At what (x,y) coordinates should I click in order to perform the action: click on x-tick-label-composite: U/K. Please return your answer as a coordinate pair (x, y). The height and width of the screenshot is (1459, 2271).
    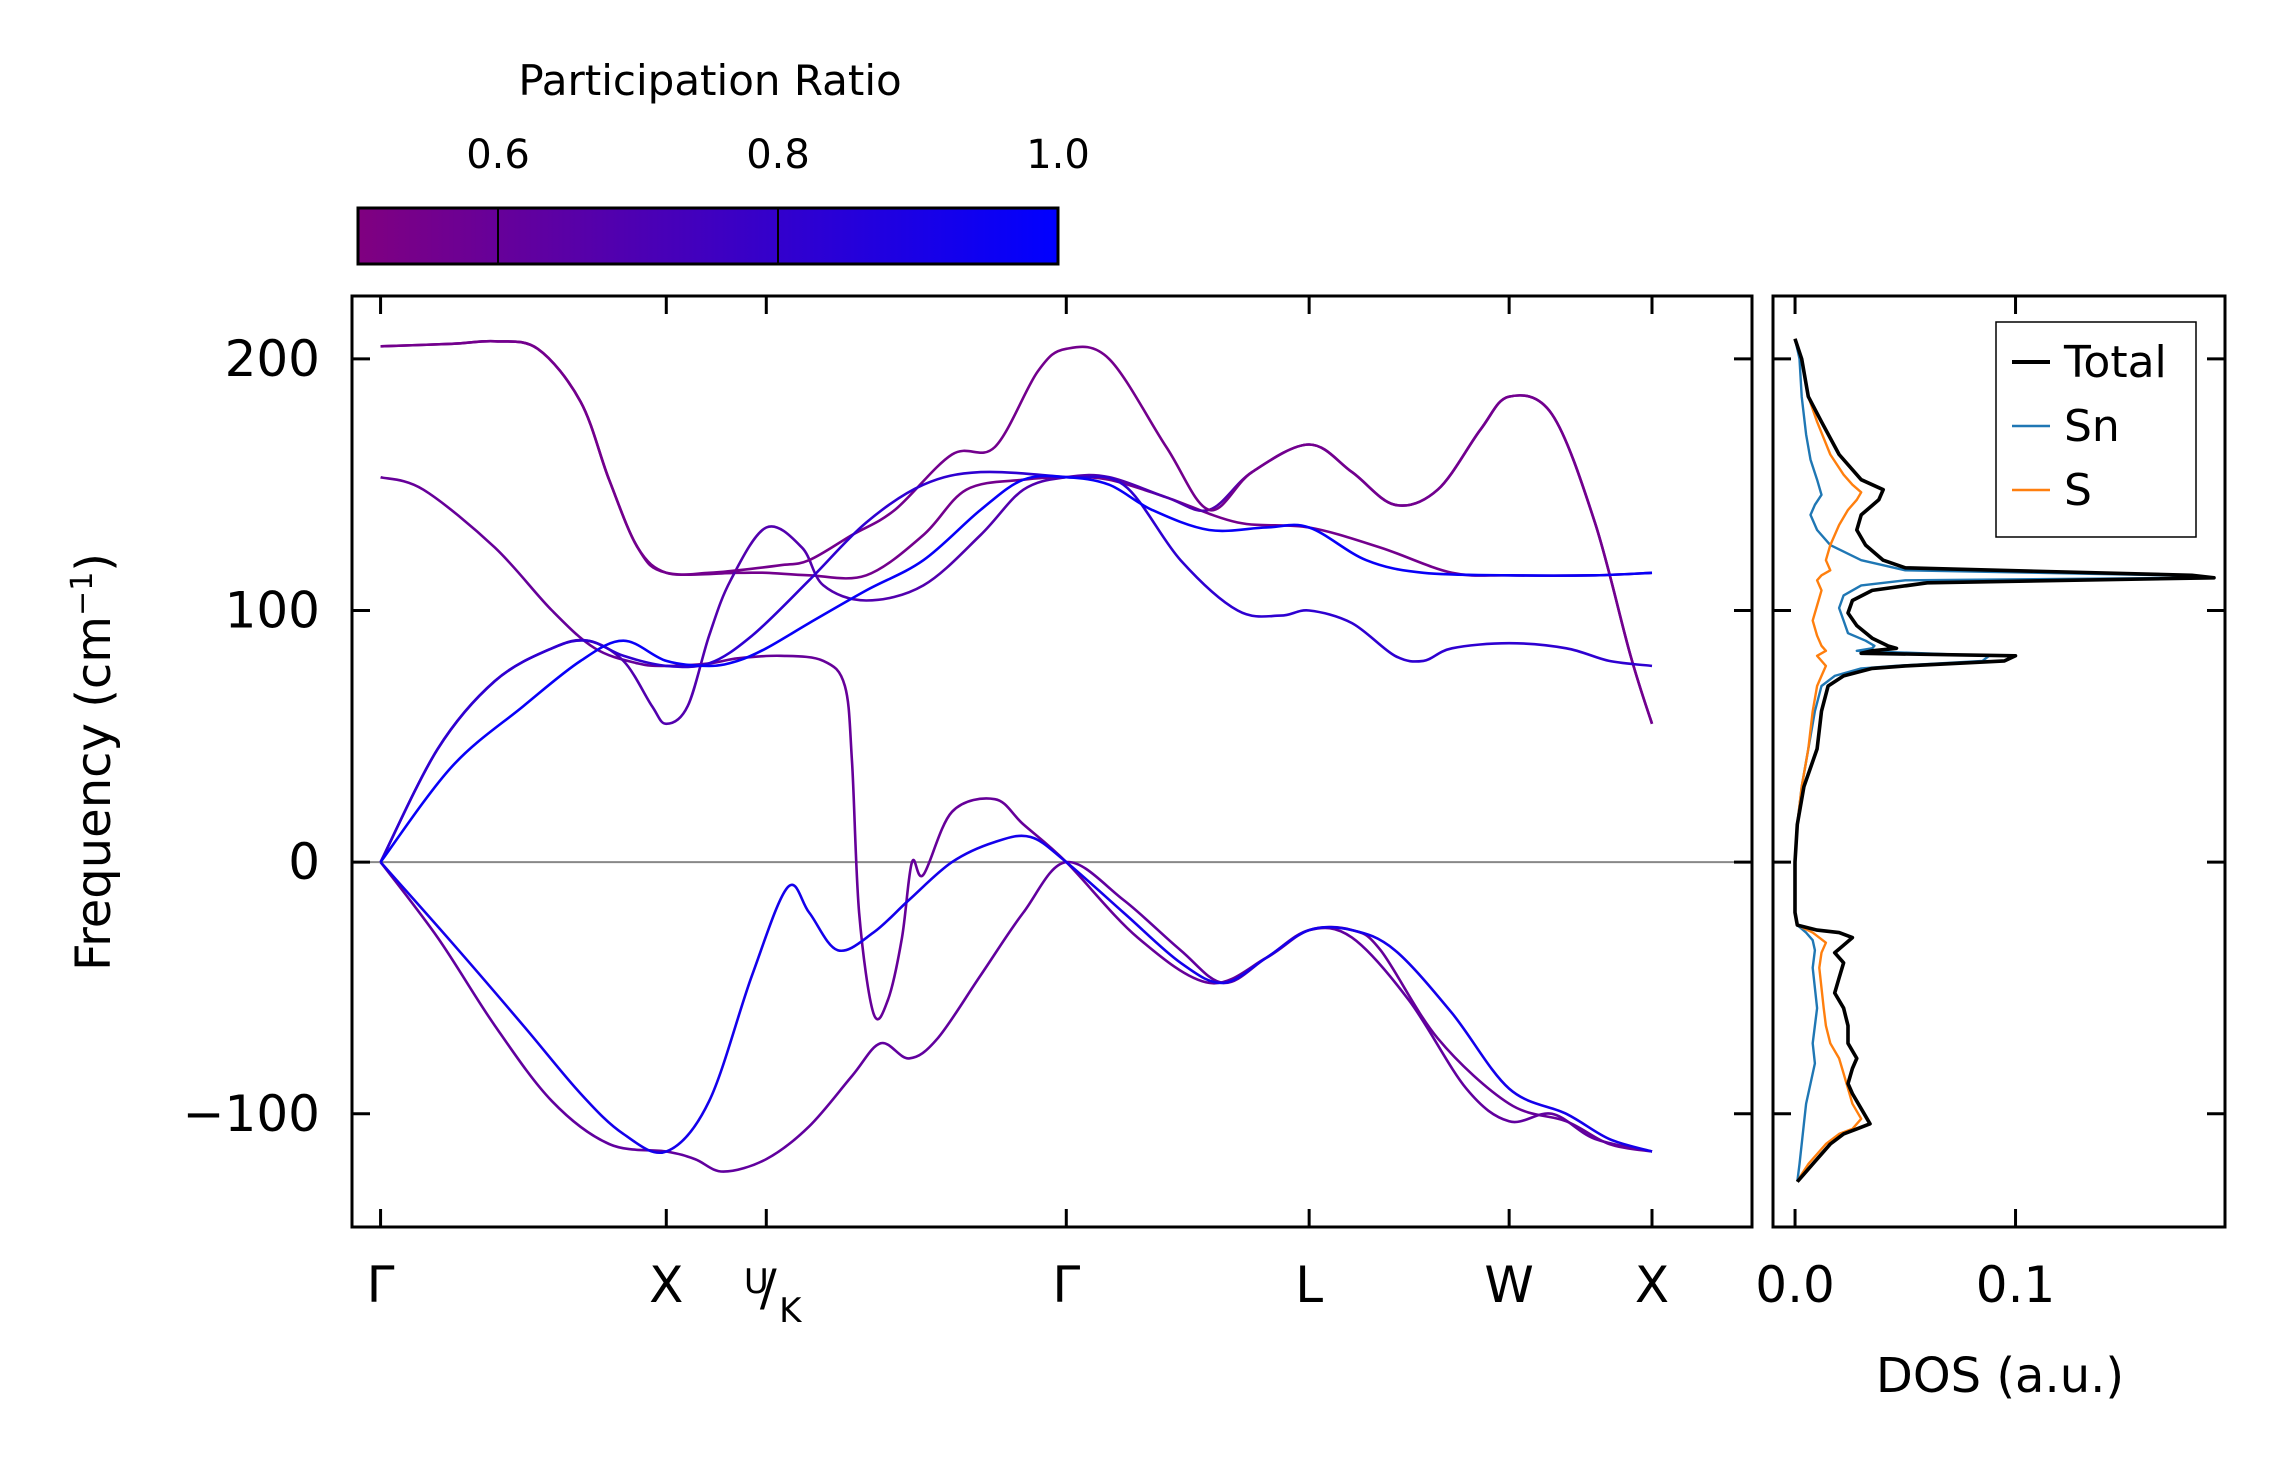
    Looking at the image, I should click on (773, 1295).